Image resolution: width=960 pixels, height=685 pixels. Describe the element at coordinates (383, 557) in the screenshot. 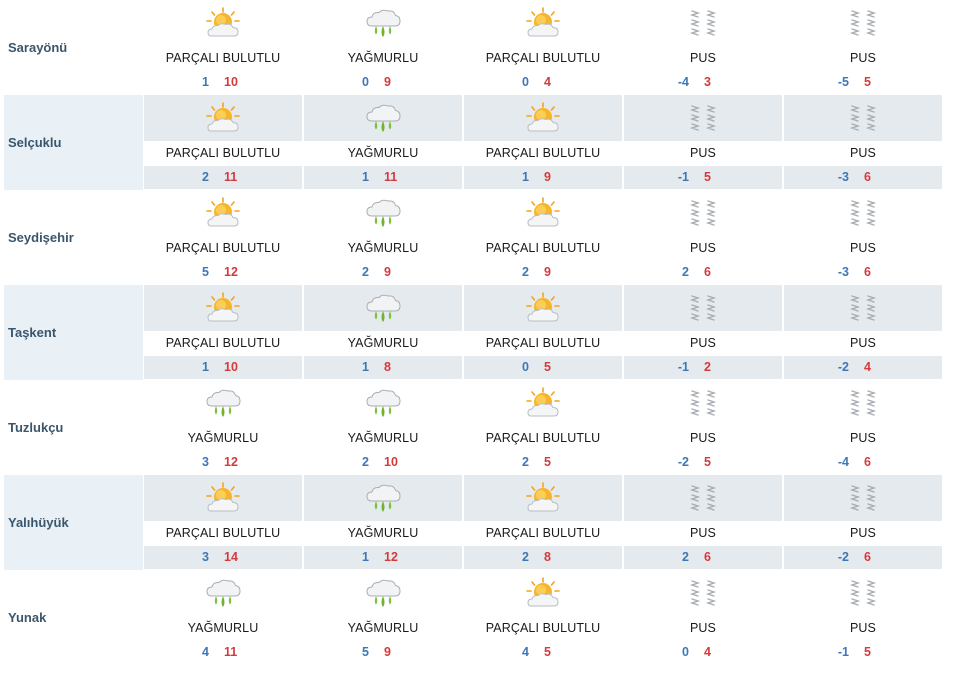

I see `temperature-band: 1 12` at that location.